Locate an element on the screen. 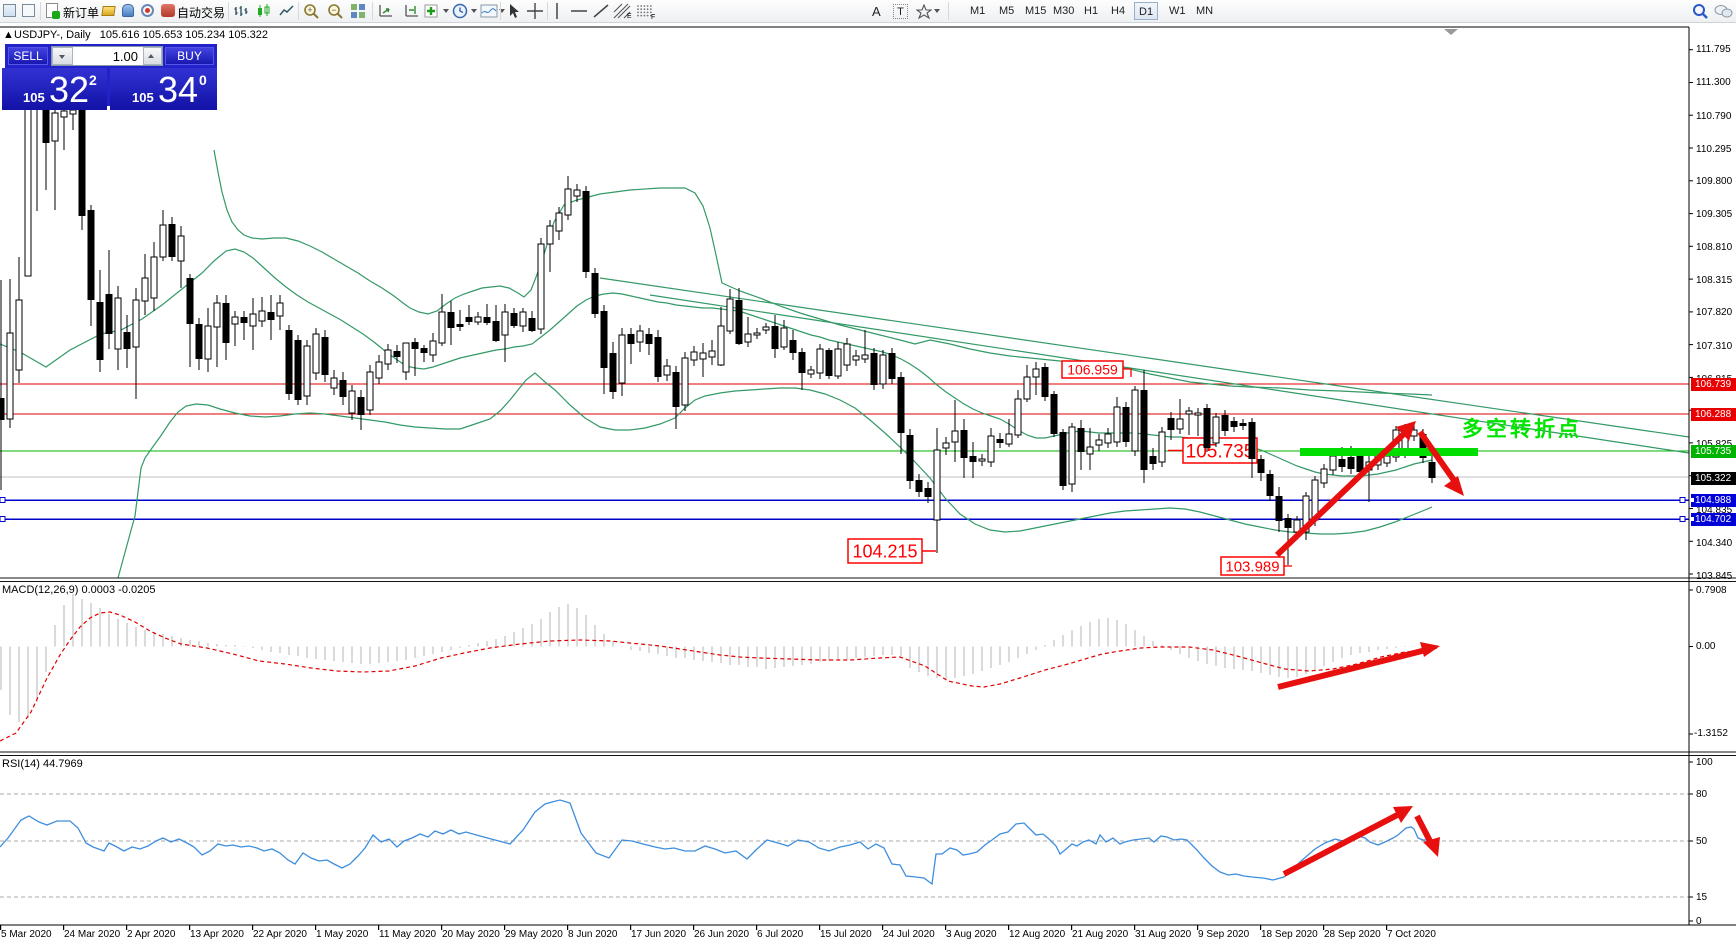 This screenshot has width=1736, height=940. svg-text: E is located at coordinates (629, 16).